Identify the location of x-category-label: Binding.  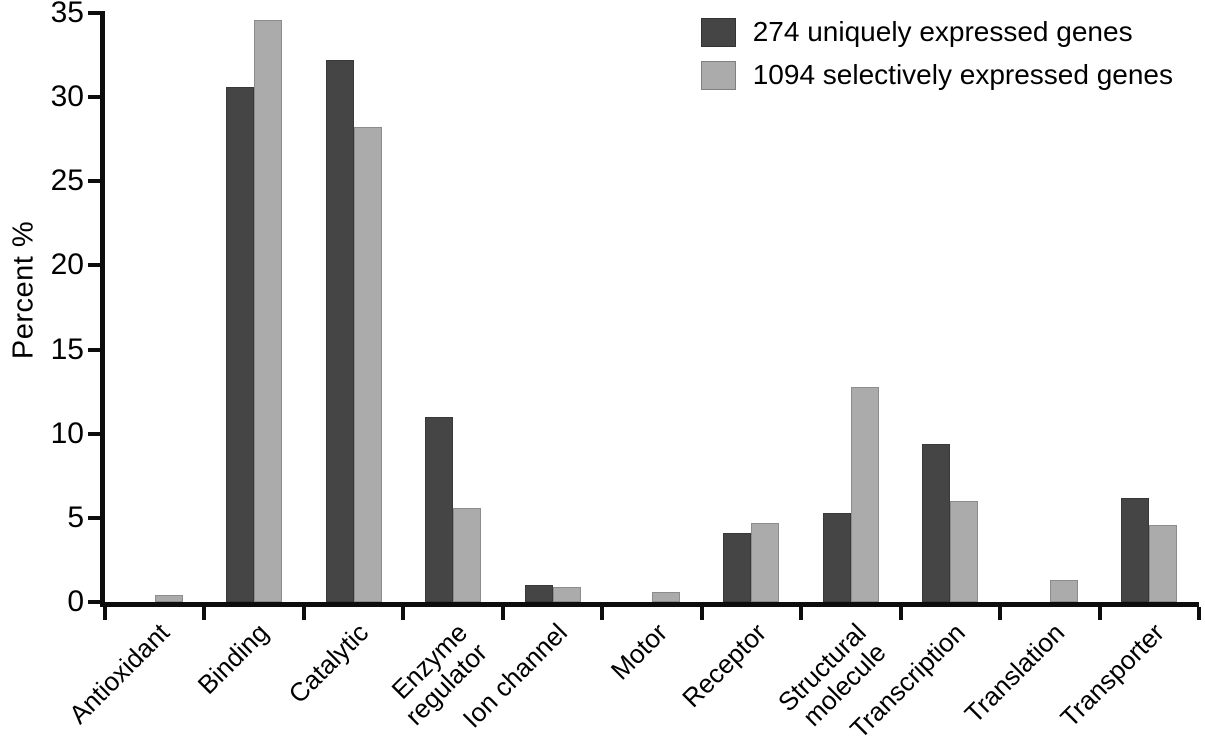
(233, 658).